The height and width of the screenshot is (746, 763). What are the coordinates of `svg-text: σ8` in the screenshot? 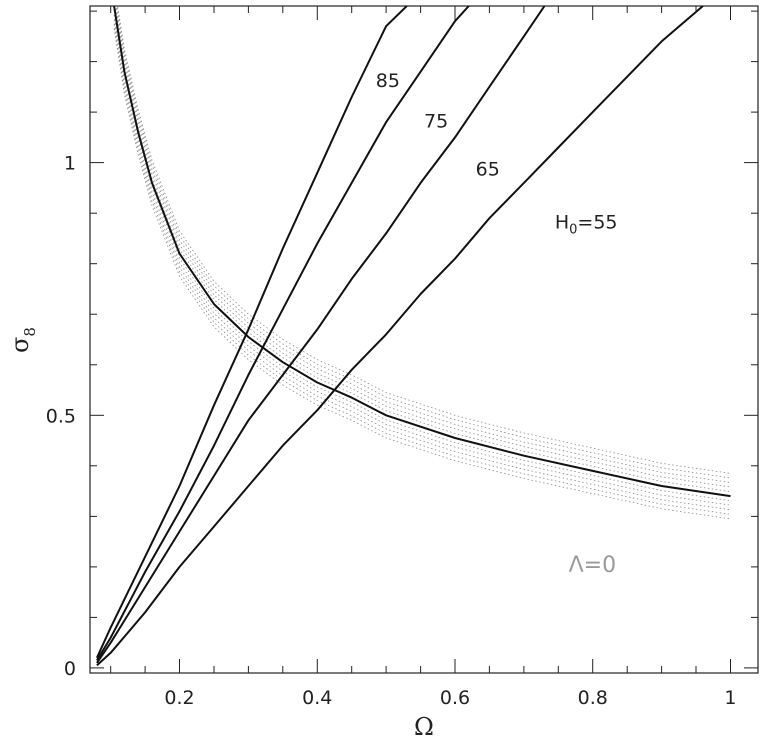 It's located at (22, 340).